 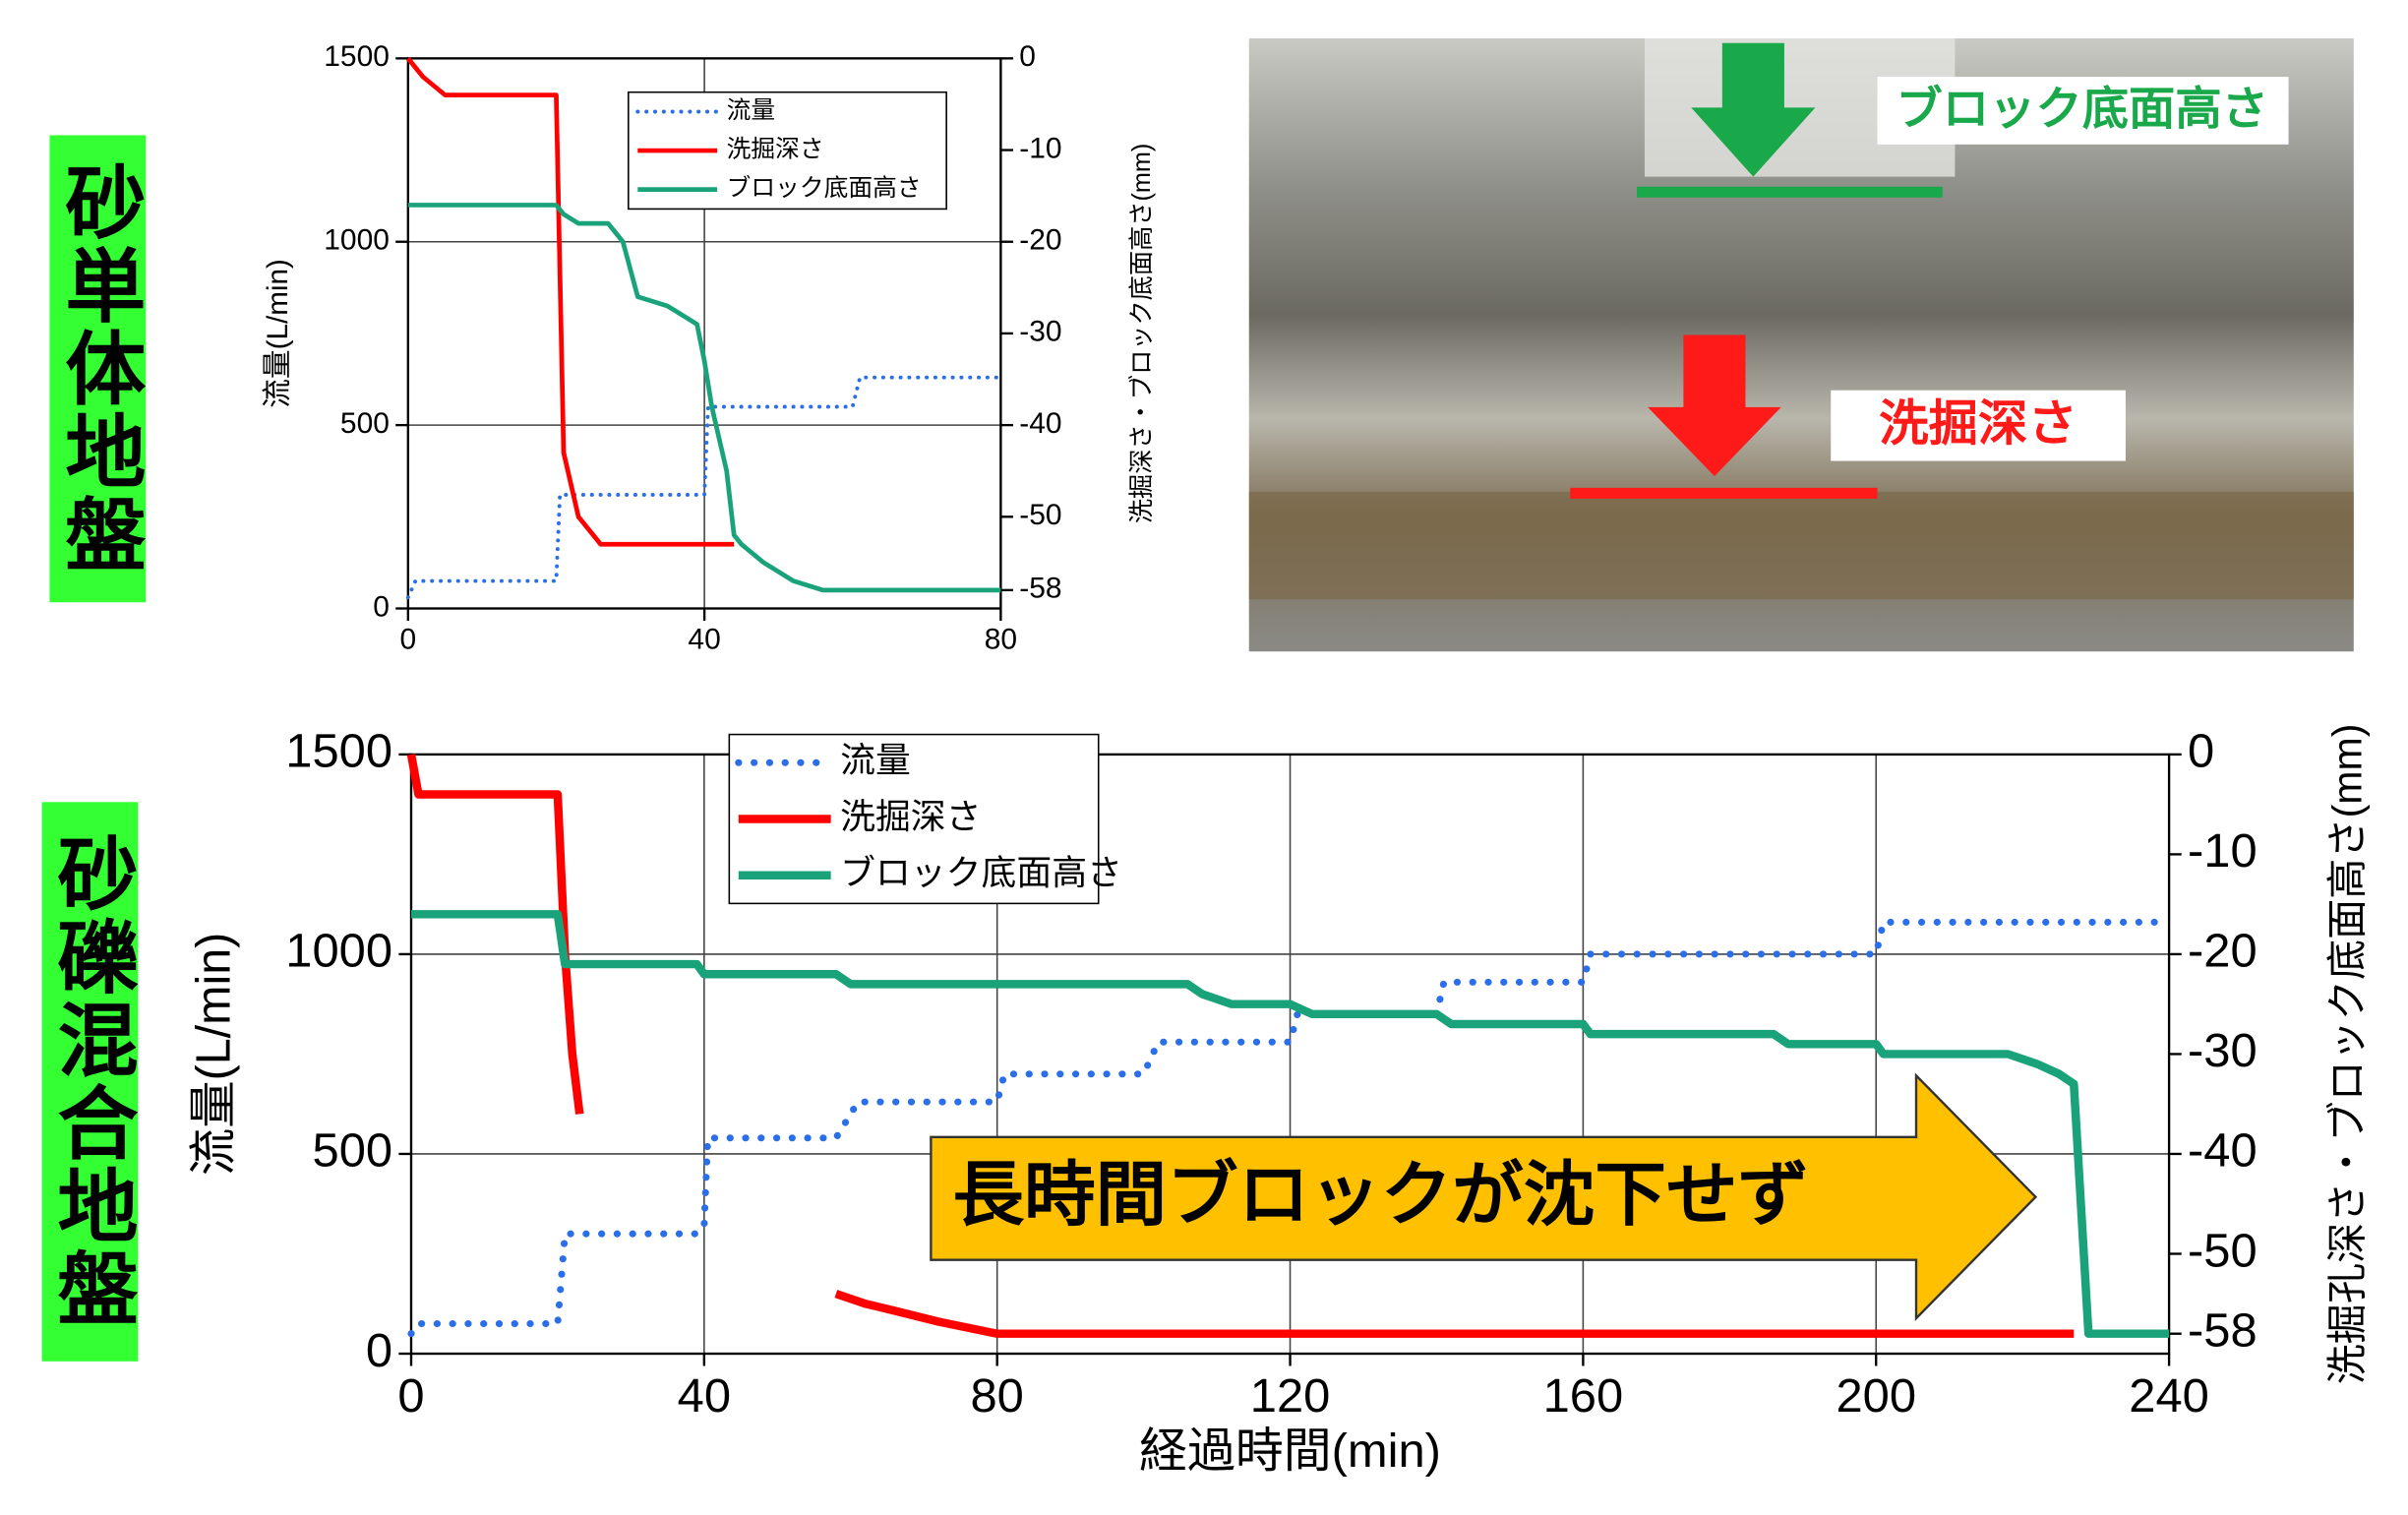 What do you see at coordinates (1290, 1396) in the screenshot?
I see `x-tick-label: 120` at bounding box center [1290, 1396].